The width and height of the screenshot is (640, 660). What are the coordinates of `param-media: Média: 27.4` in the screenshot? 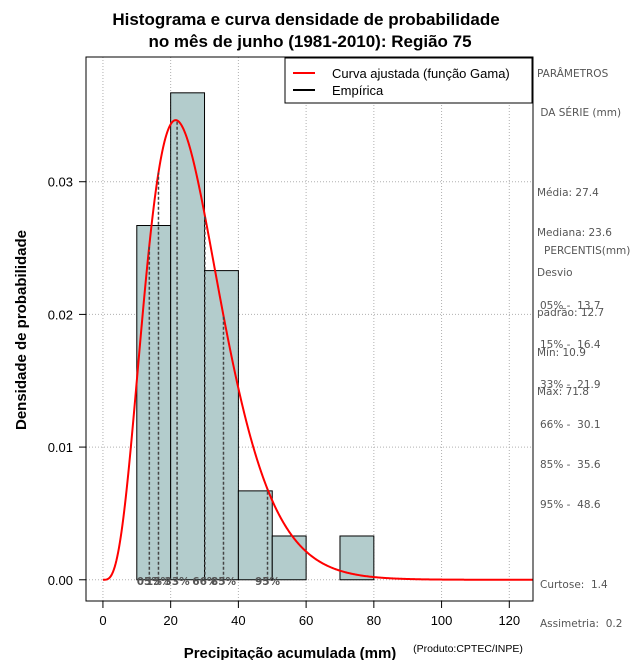 It's located at (568, 192).